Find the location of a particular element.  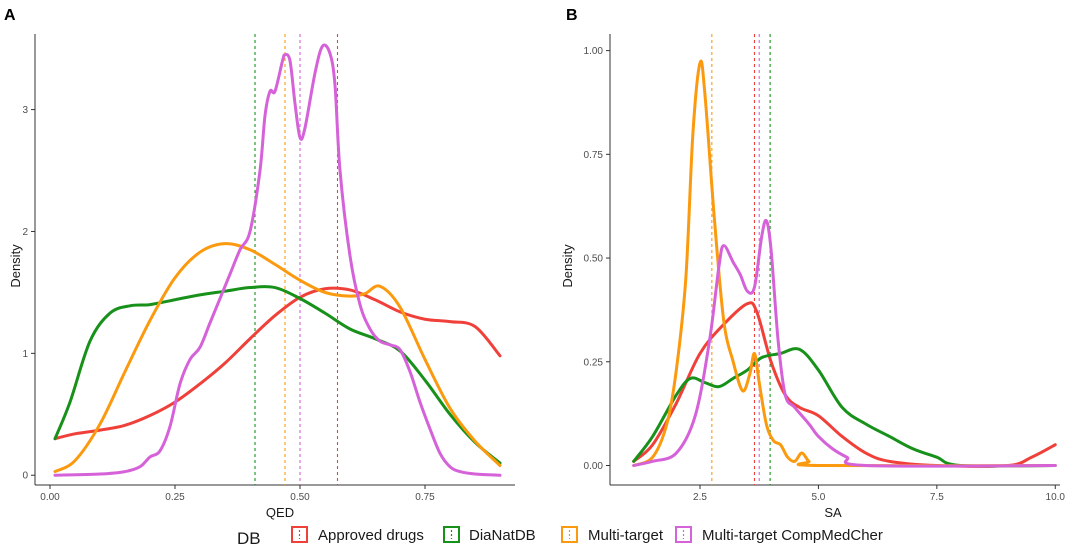

panel-b-x-tick-label: 7.5 is located at coordinates (937, 497).